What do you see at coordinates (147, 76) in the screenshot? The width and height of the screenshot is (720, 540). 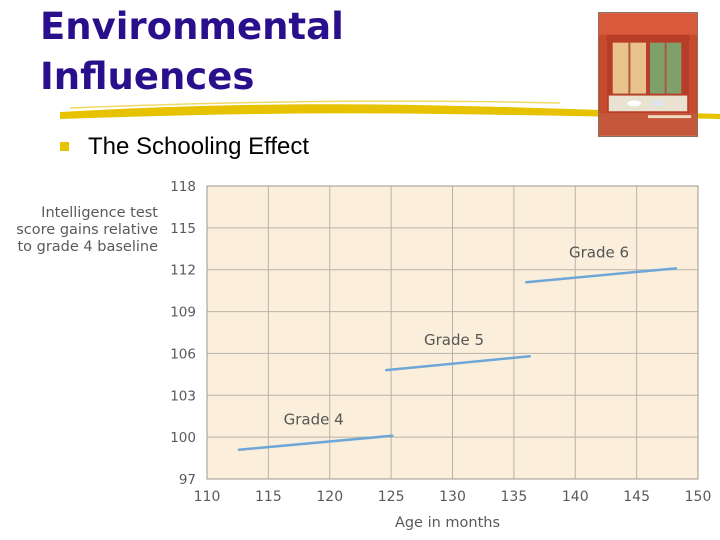 I see `title-line-2: Influences` at bounding box center [147, 76].